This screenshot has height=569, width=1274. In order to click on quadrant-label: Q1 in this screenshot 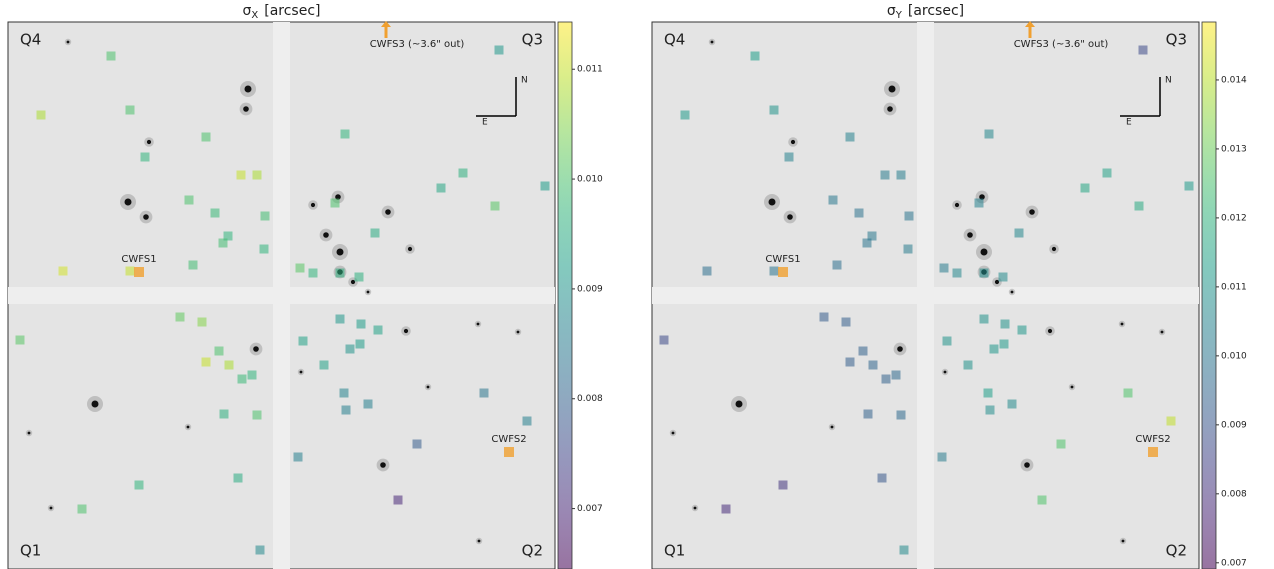, I will do `click(30, 551)`.